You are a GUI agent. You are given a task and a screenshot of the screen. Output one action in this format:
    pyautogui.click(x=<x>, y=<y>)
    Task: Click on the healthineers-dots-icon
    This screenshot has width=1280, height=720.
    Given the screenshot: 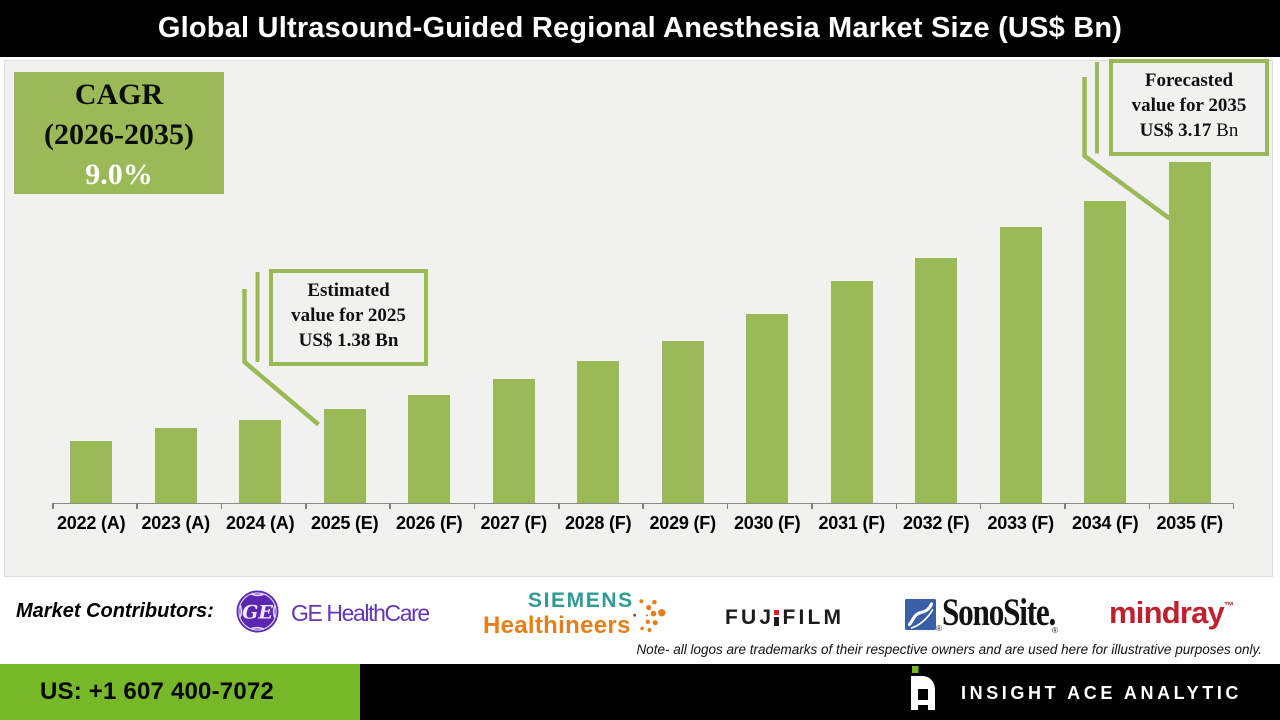 What is the action you would take?
    pyautogui.click(x=649, y=615)
    